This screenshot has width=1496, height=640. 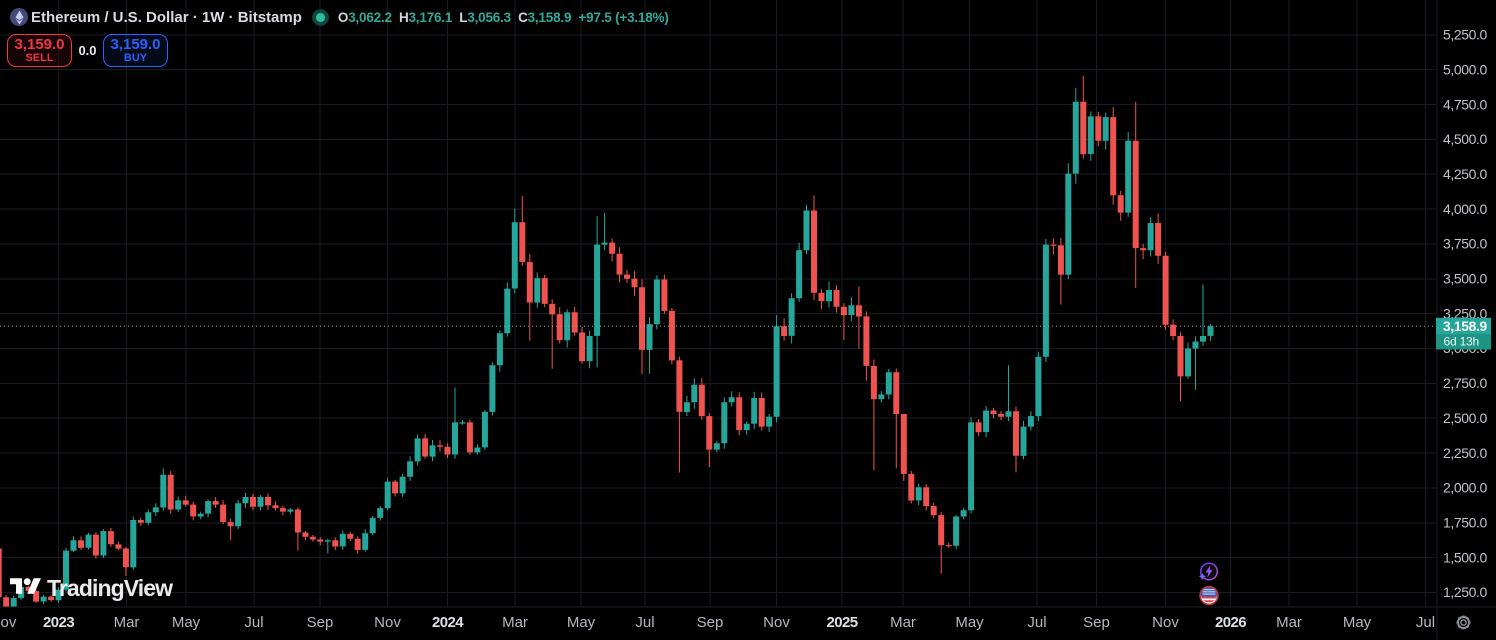 What do you see at coordinates (1465, 488) in the screenshot?
I see `svg-text: 2,000.0` at bounding box center [1465, 488].